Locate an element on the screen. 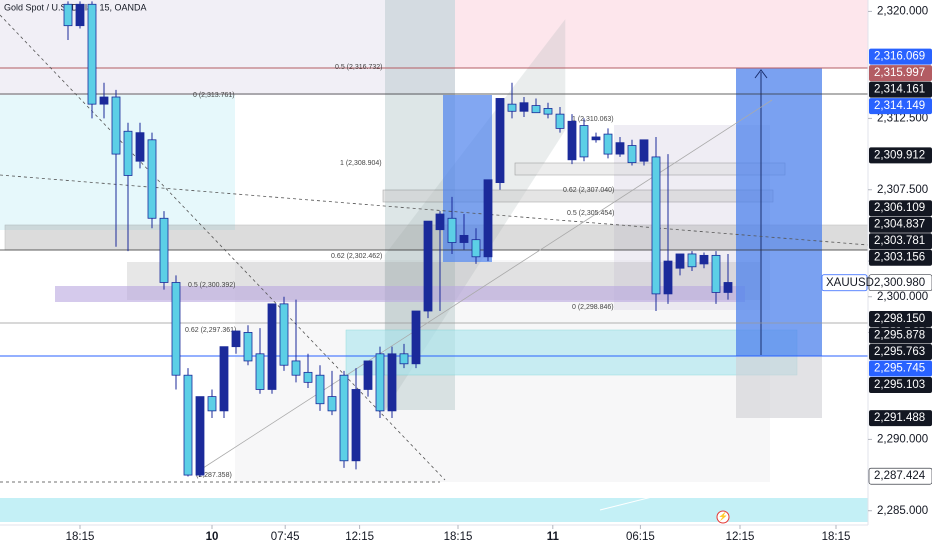 The image size is (932, 550). y-tick-label: 2,285.000 is located at coordinates (902, 511).